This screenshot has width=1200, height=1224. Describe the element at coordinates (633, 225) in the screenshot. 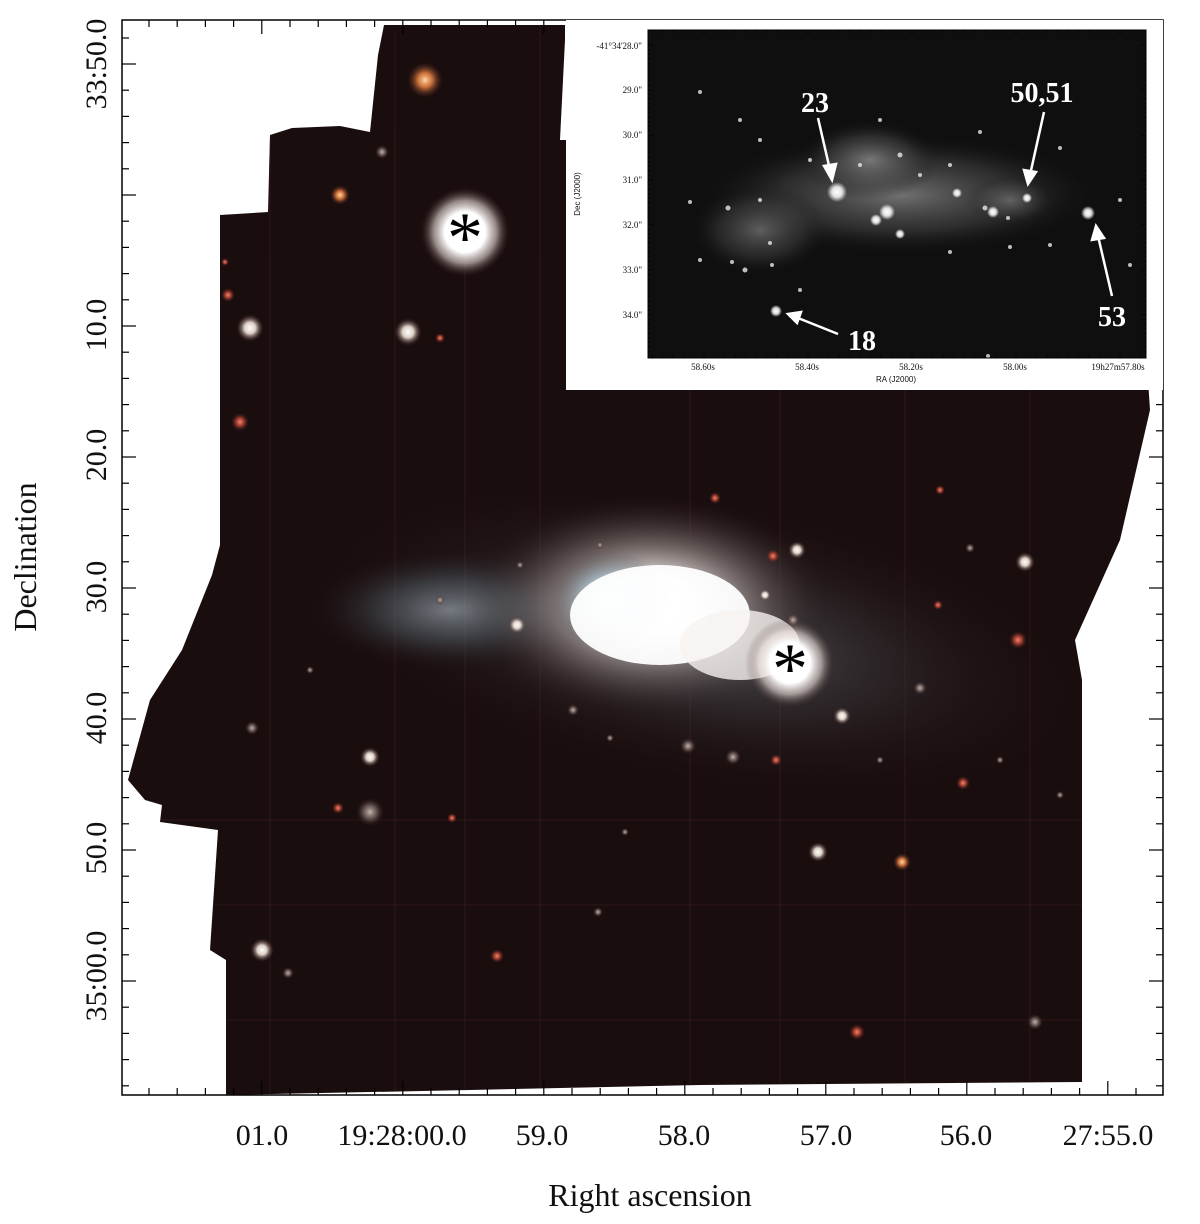

I see `inset-y-tick-label: 32.0"` at that location.